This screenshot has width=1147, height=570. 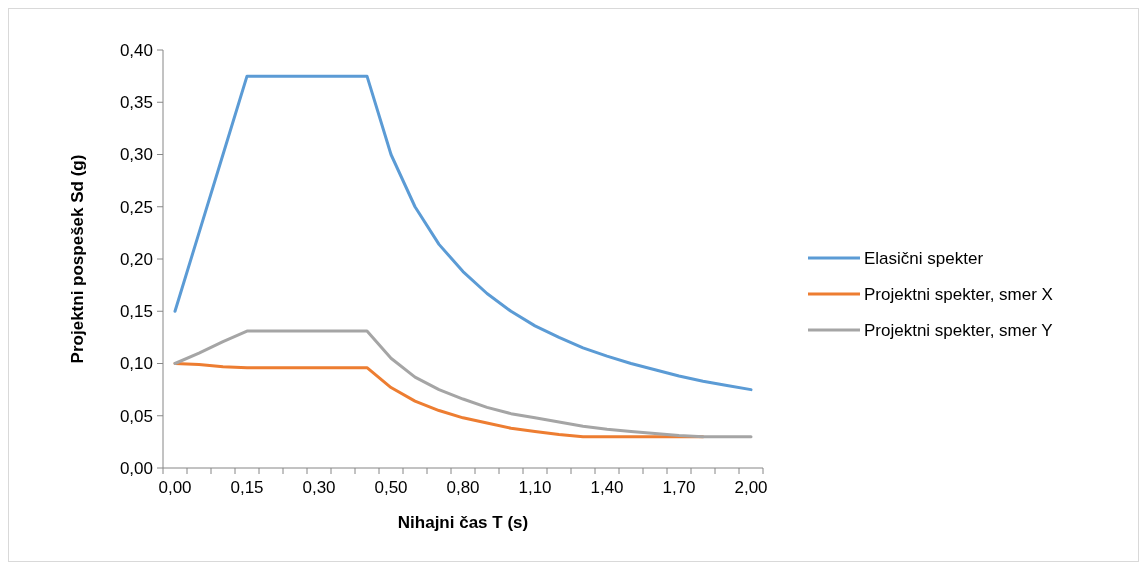 I want to click on x-tick-label: 0,50, so click(x=391, y=487).